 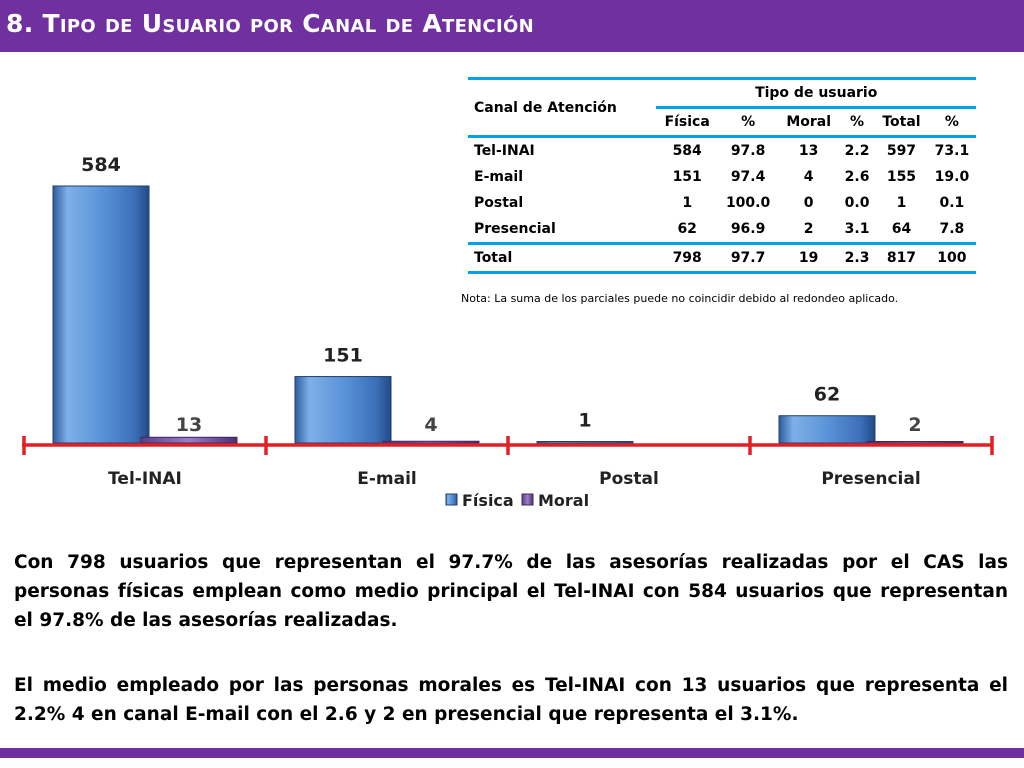 What do you see at coordinates (857, 177) in the screenshot?
I see `table-cell: 2.6` at bounding box center [857, 177].